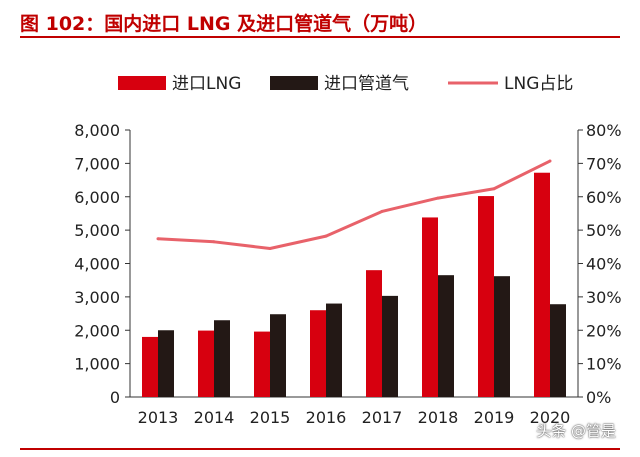  I want to click on x-tick-label: 2014, so click(214, 417).